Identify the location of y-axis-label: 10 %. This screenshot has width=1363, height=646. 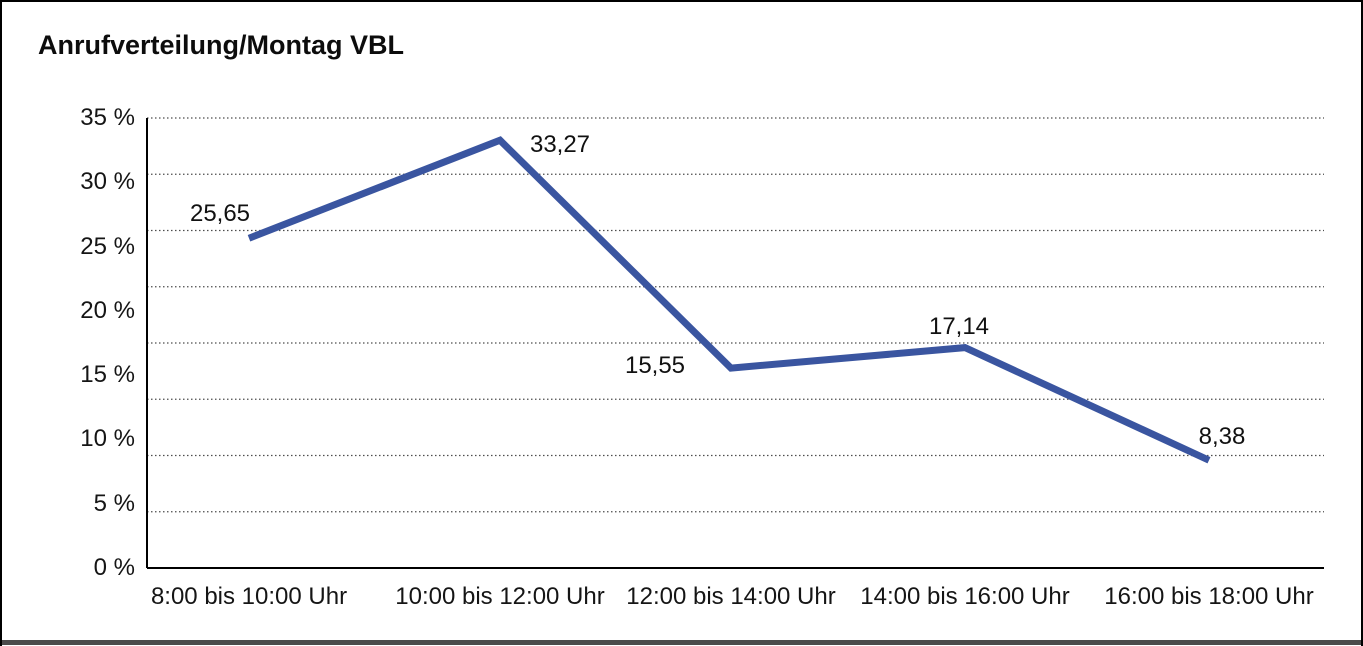
(107, 439).